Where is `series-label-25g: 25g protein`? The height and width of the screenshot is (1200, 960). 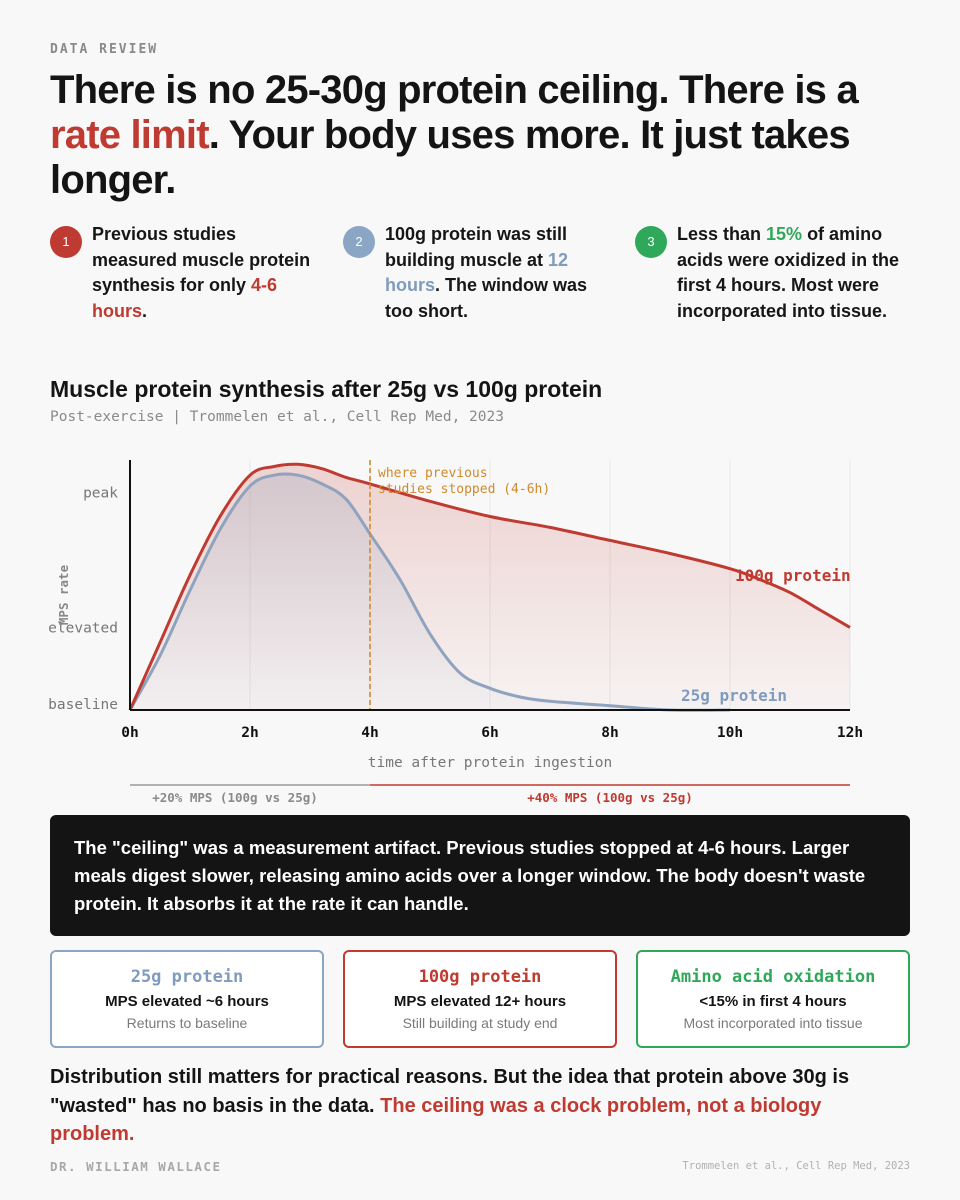 series-label-25g: 25g protein is located at coordinates (734, 695).